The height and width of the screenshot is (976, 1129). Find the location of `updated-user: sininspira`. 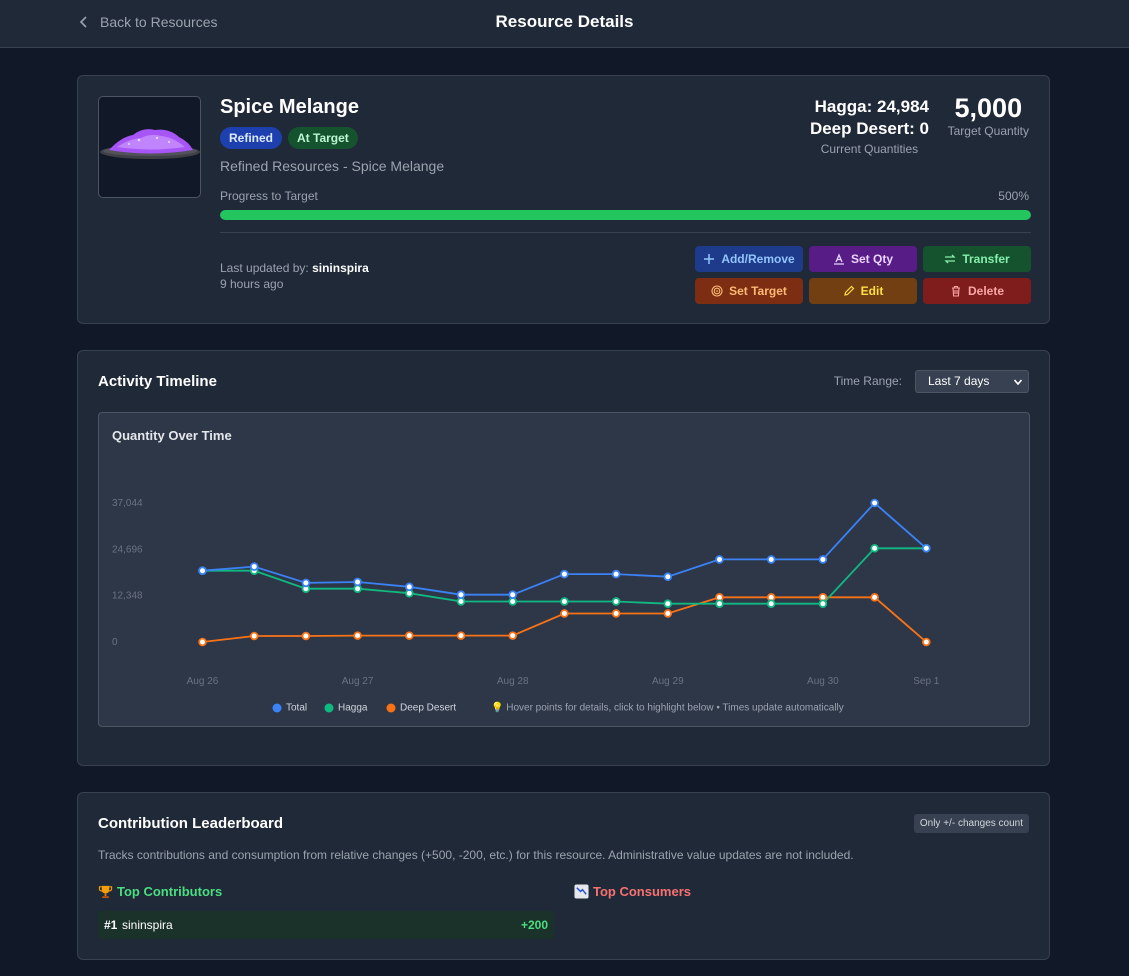

updated-user: sininspira is located at coordinates (340, 268).